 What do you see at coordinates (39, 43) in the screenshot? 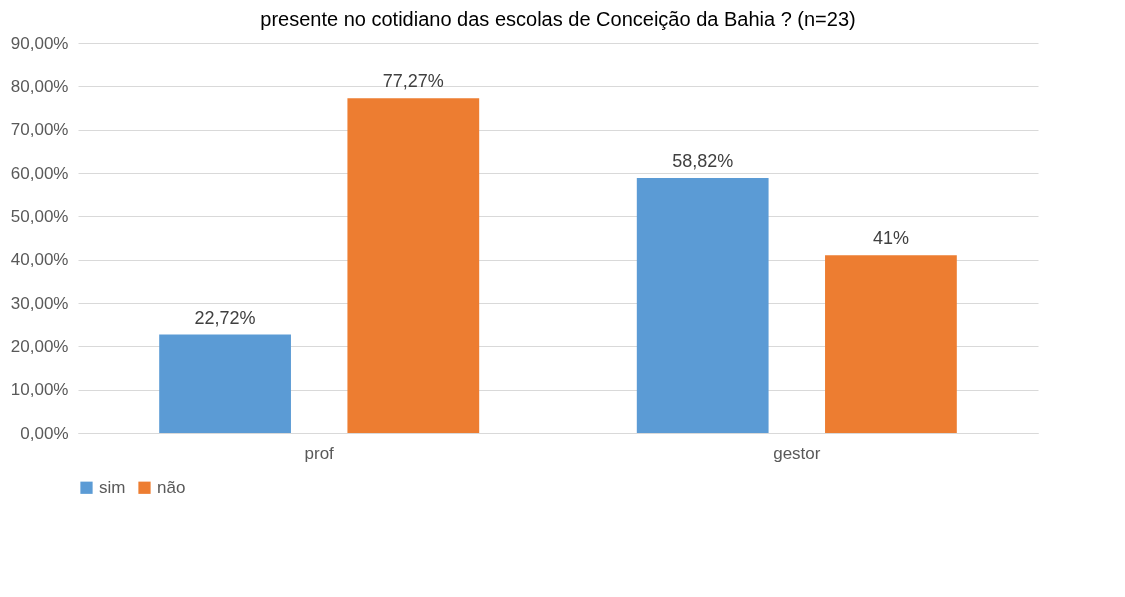
I see `y-tick-label: 90,00%` at bounding box center [39, 43].